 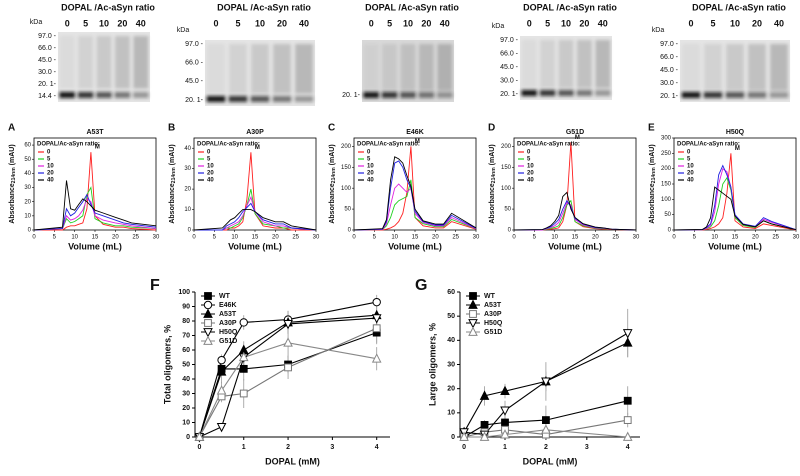 I want to click on x-tick-label: 5, so click(x=215, y=238).